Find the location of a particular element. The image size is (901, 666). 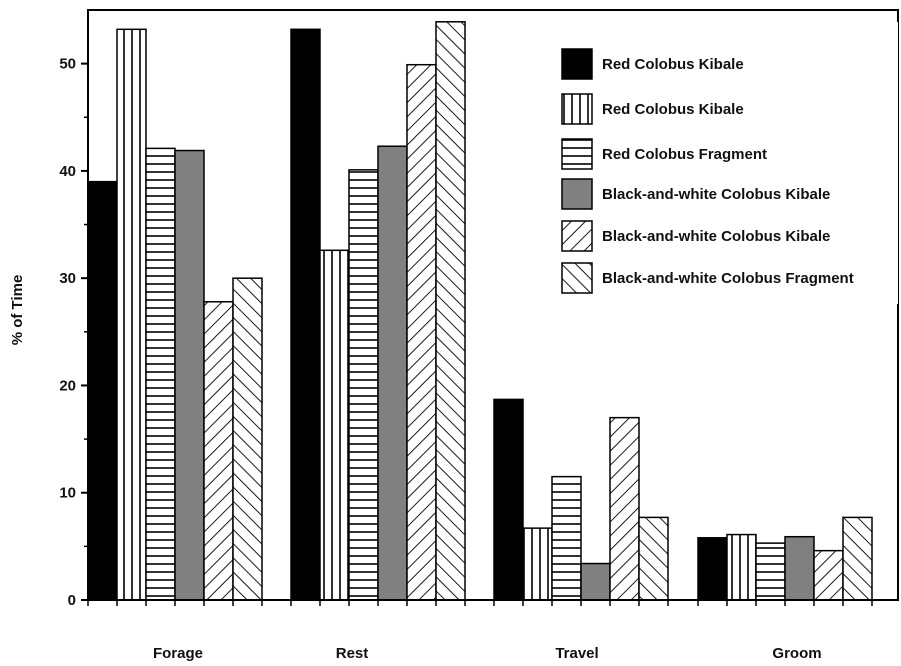

y-tick-label: 20 is located at coordinates (67, 385).